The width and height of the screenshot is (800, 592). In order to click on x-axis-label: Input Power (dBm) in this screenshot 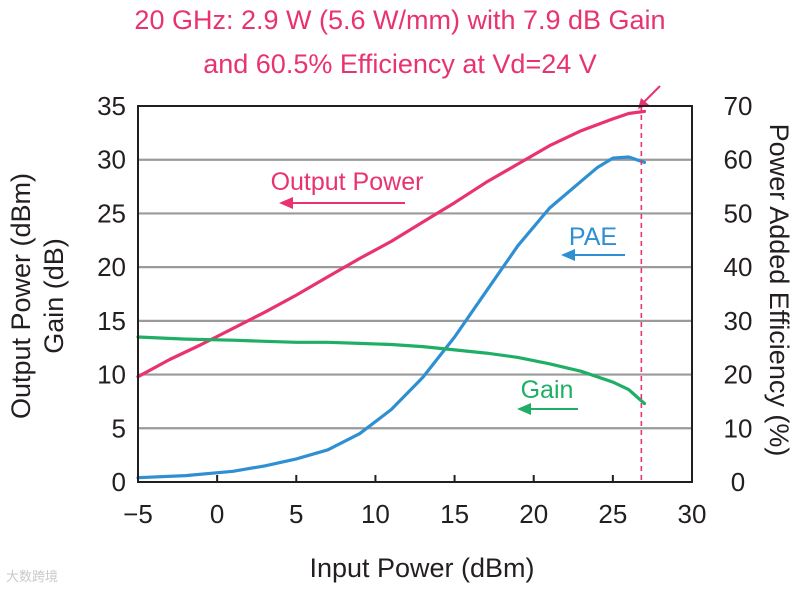, I will do `click(421, 568)`.